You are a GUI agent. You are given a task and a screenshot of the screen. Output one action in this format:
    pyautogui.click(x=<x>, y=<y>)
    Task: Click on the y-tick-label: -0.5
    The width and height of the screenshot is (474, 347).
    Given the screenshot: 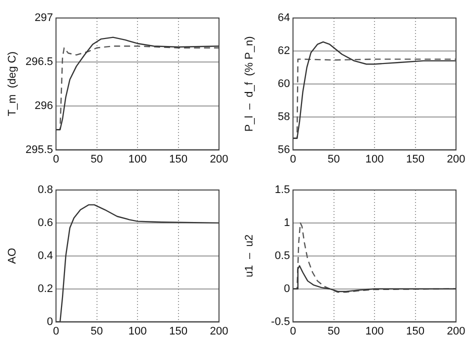 What is the action you would take?
    pyautogui.click(x=280, y=322)
    